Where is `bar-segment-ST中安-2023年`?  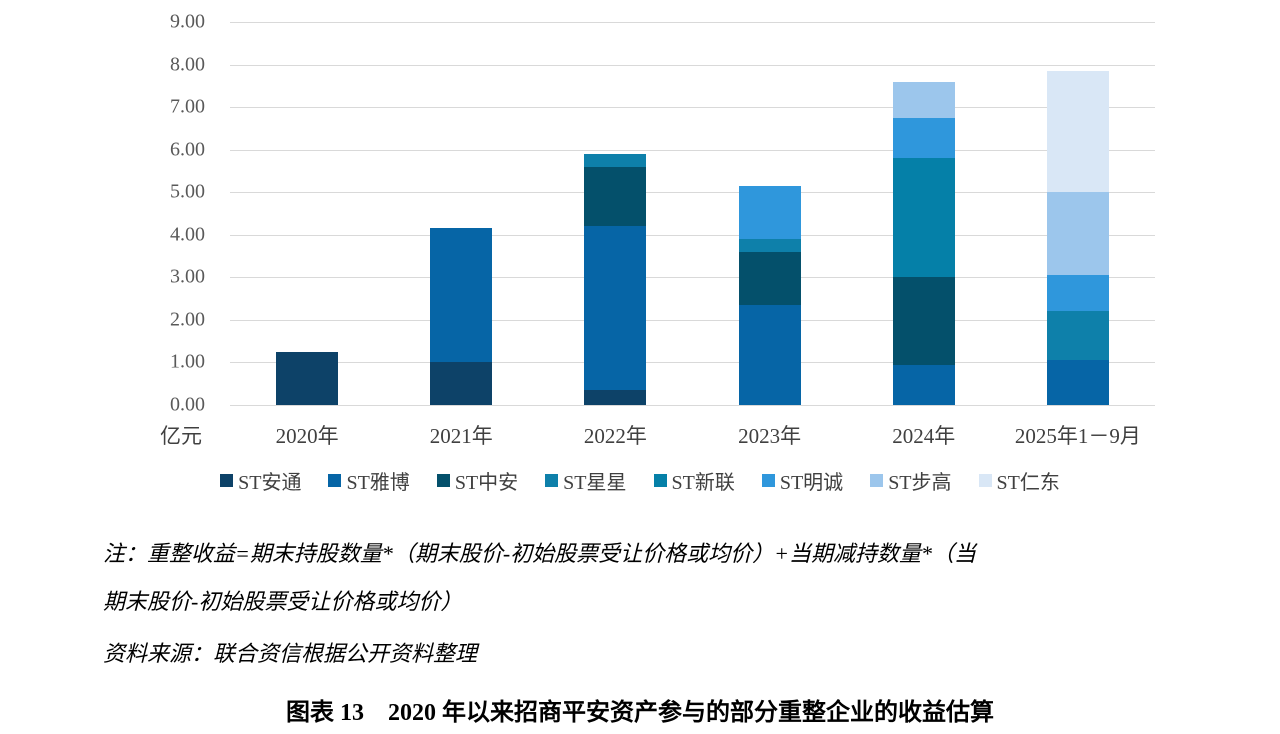 bar-segment-ST中安-2023年 is located at coordinates (769, 278).